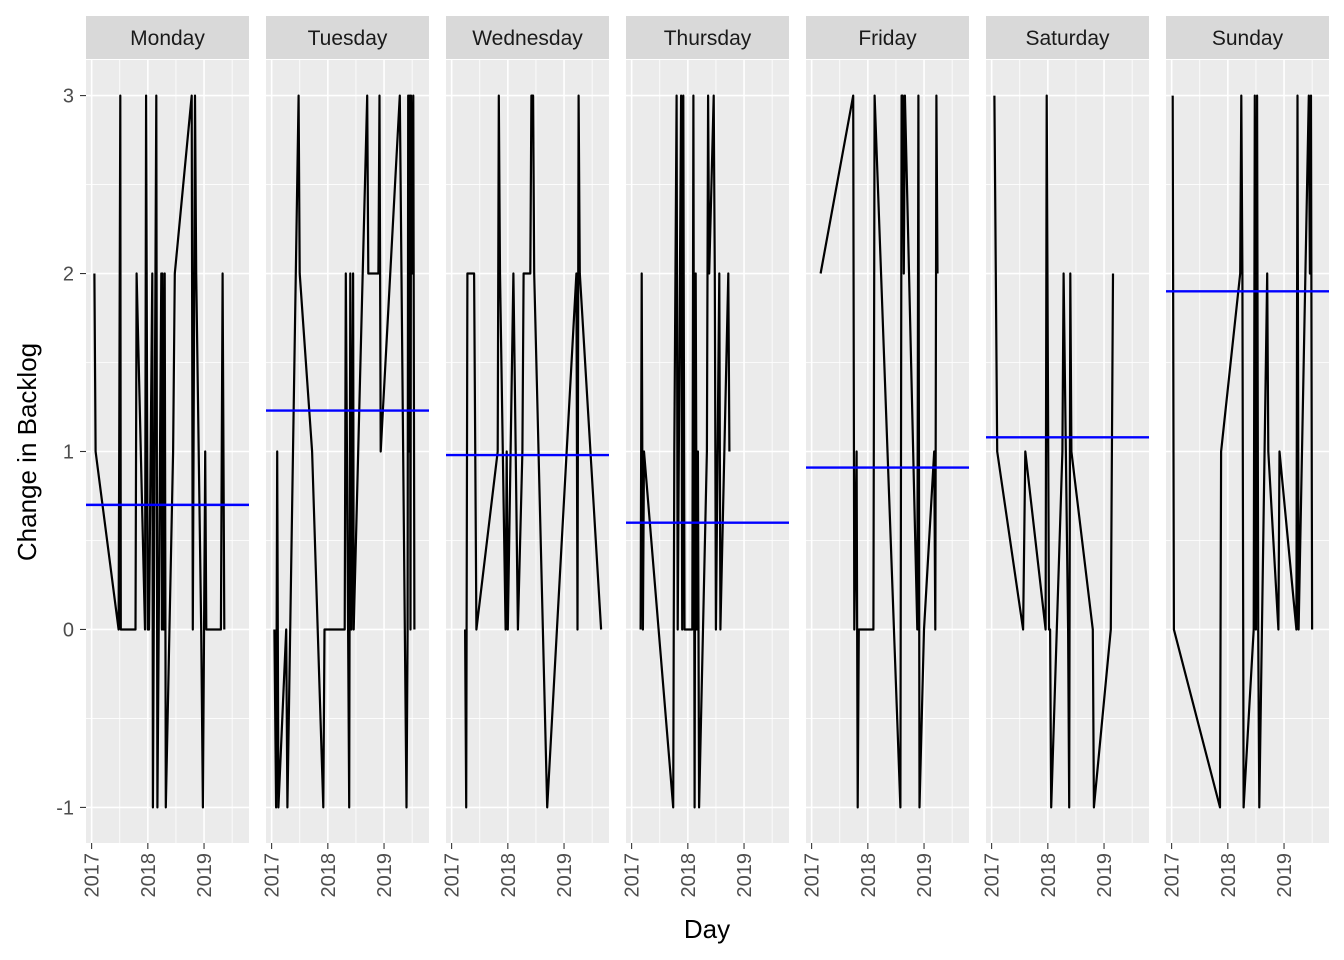 This screenshot has height=960, width=1344. What do you see at coordinates (68, 630) in the screenshot?
I see `y-tick-label: 0` at bounding box center [68, 630].